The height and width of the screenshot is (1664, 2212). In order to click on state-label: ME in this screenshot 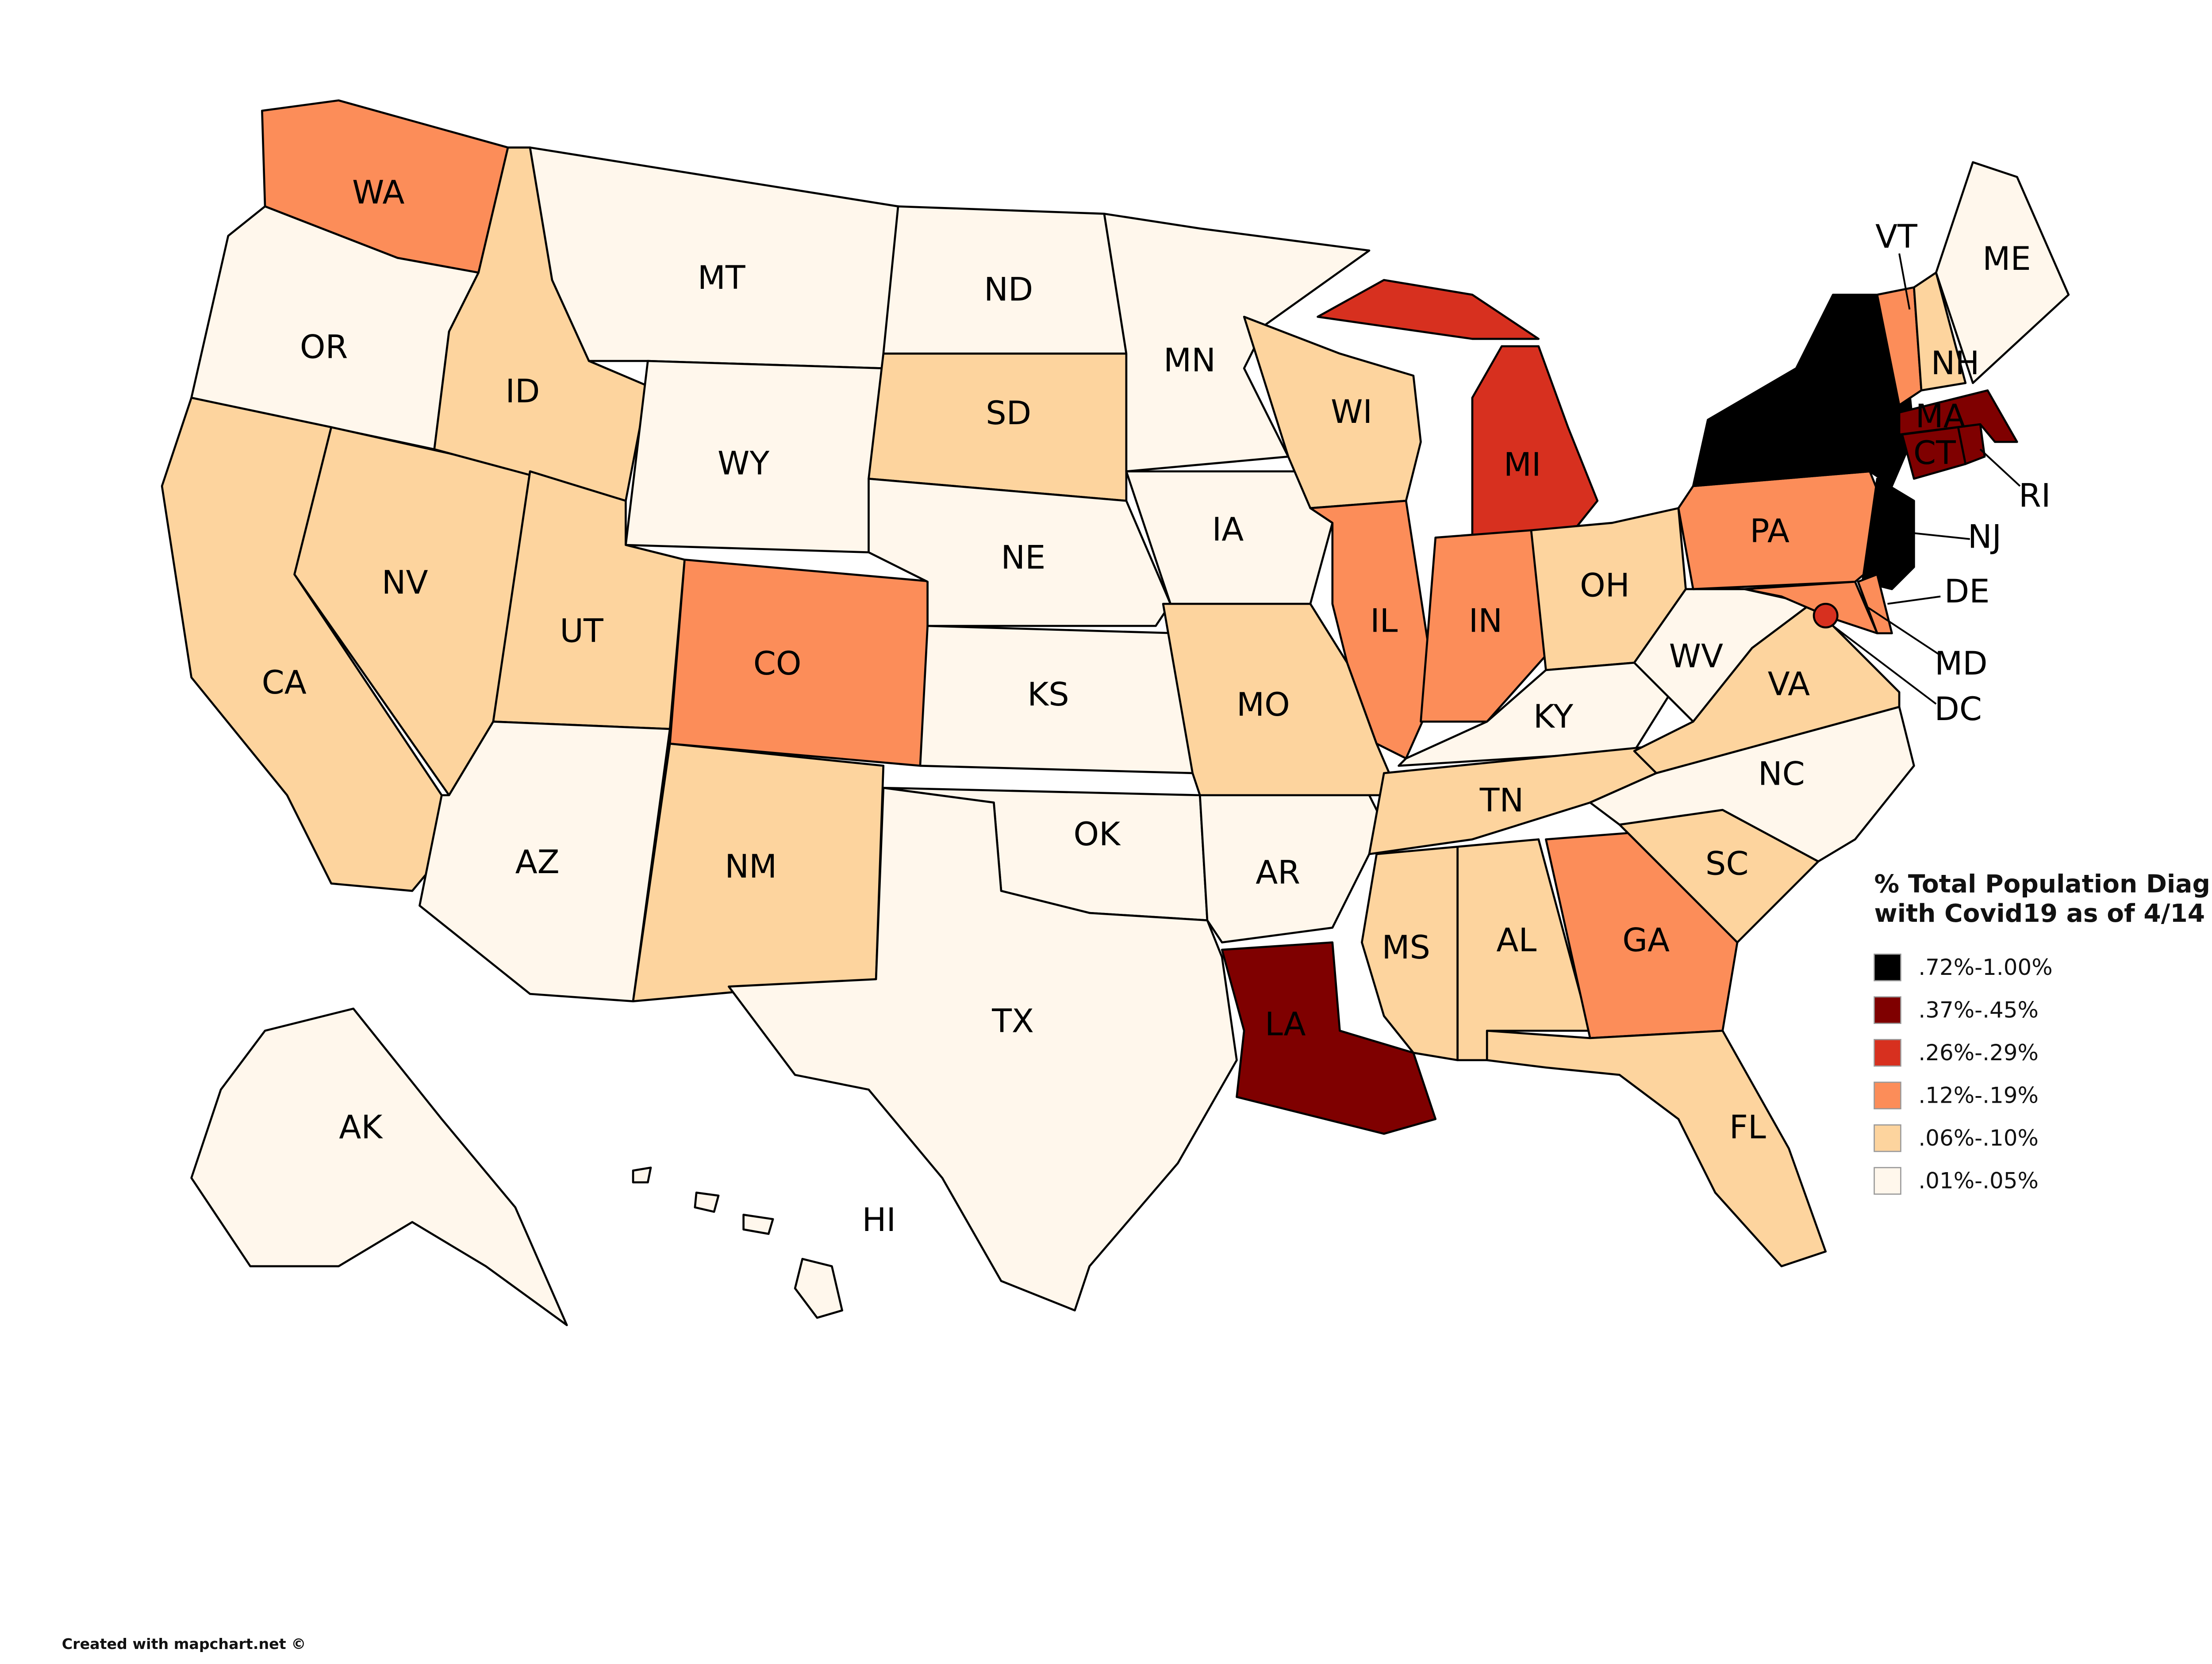, I will do `click(2006, 259)`.